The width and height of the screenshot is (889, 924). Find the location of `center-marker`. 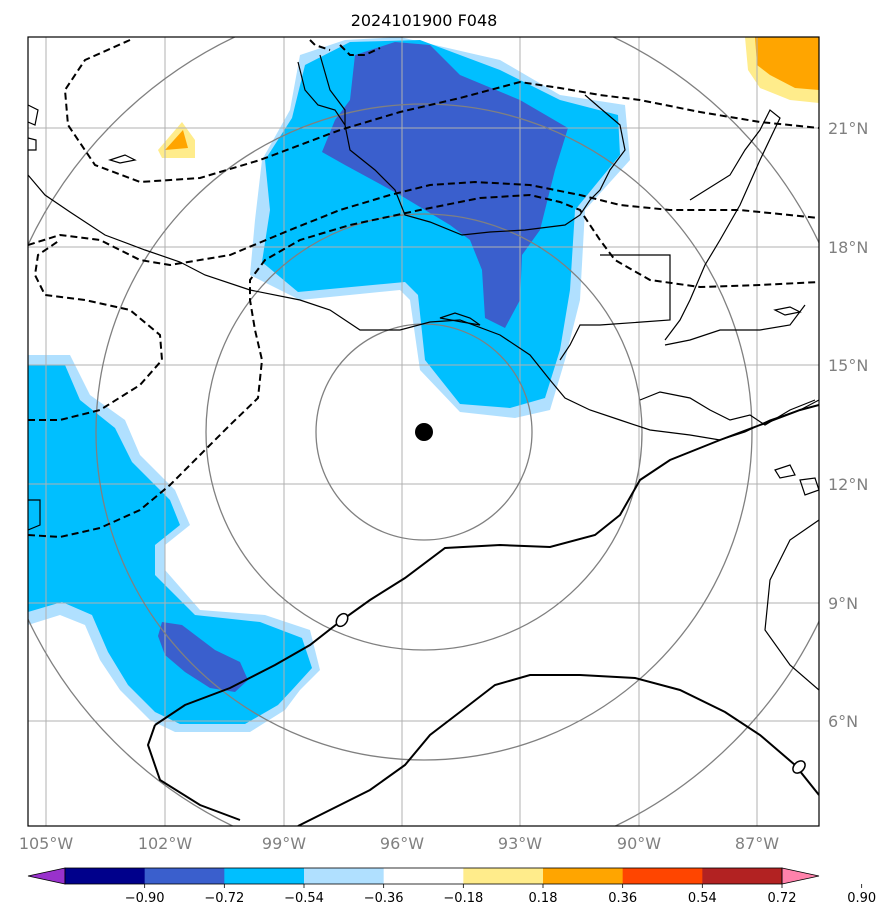

center-marker is located at coordinates (424, 432).